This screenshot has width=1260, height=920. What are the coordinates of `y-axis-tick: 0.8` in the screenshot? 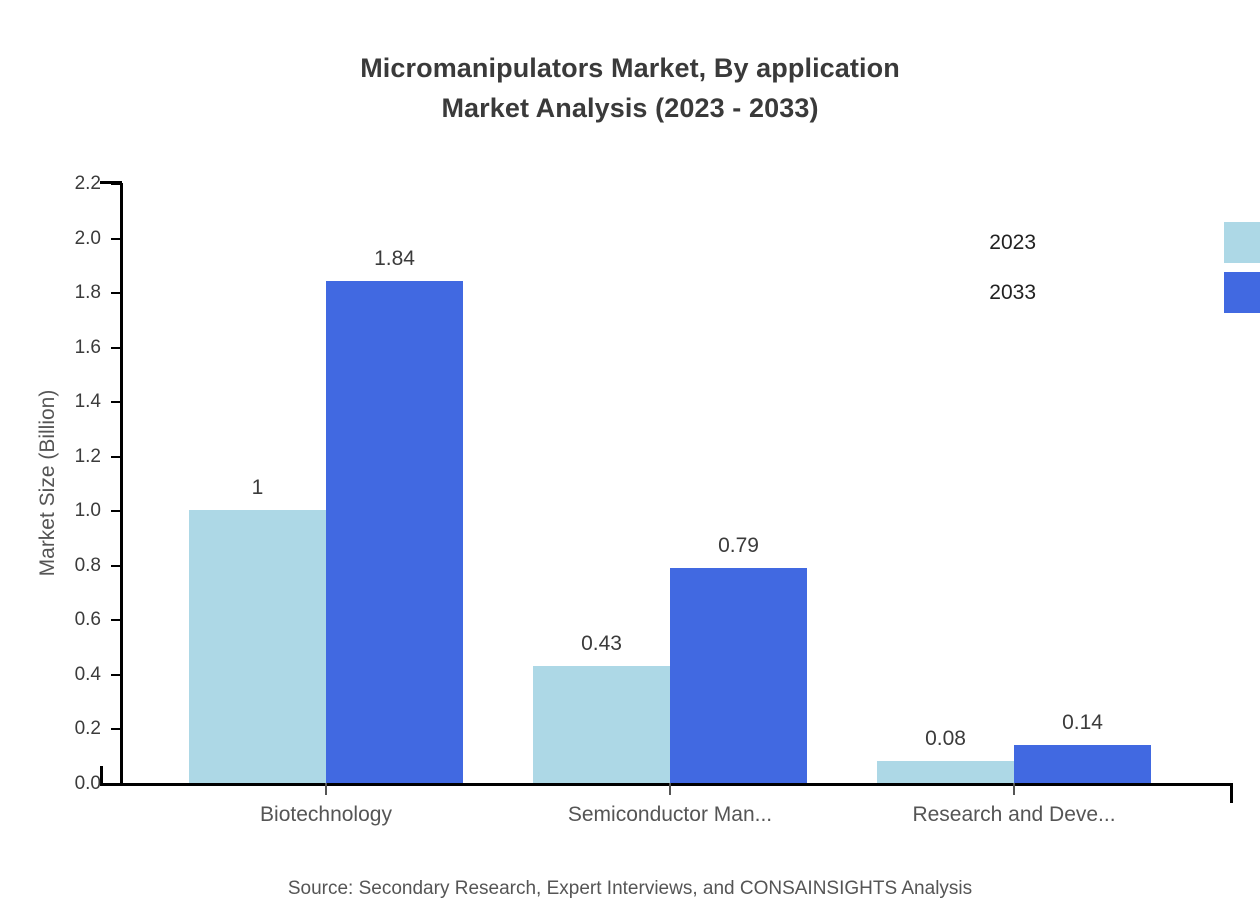 It's located at (98, 565).